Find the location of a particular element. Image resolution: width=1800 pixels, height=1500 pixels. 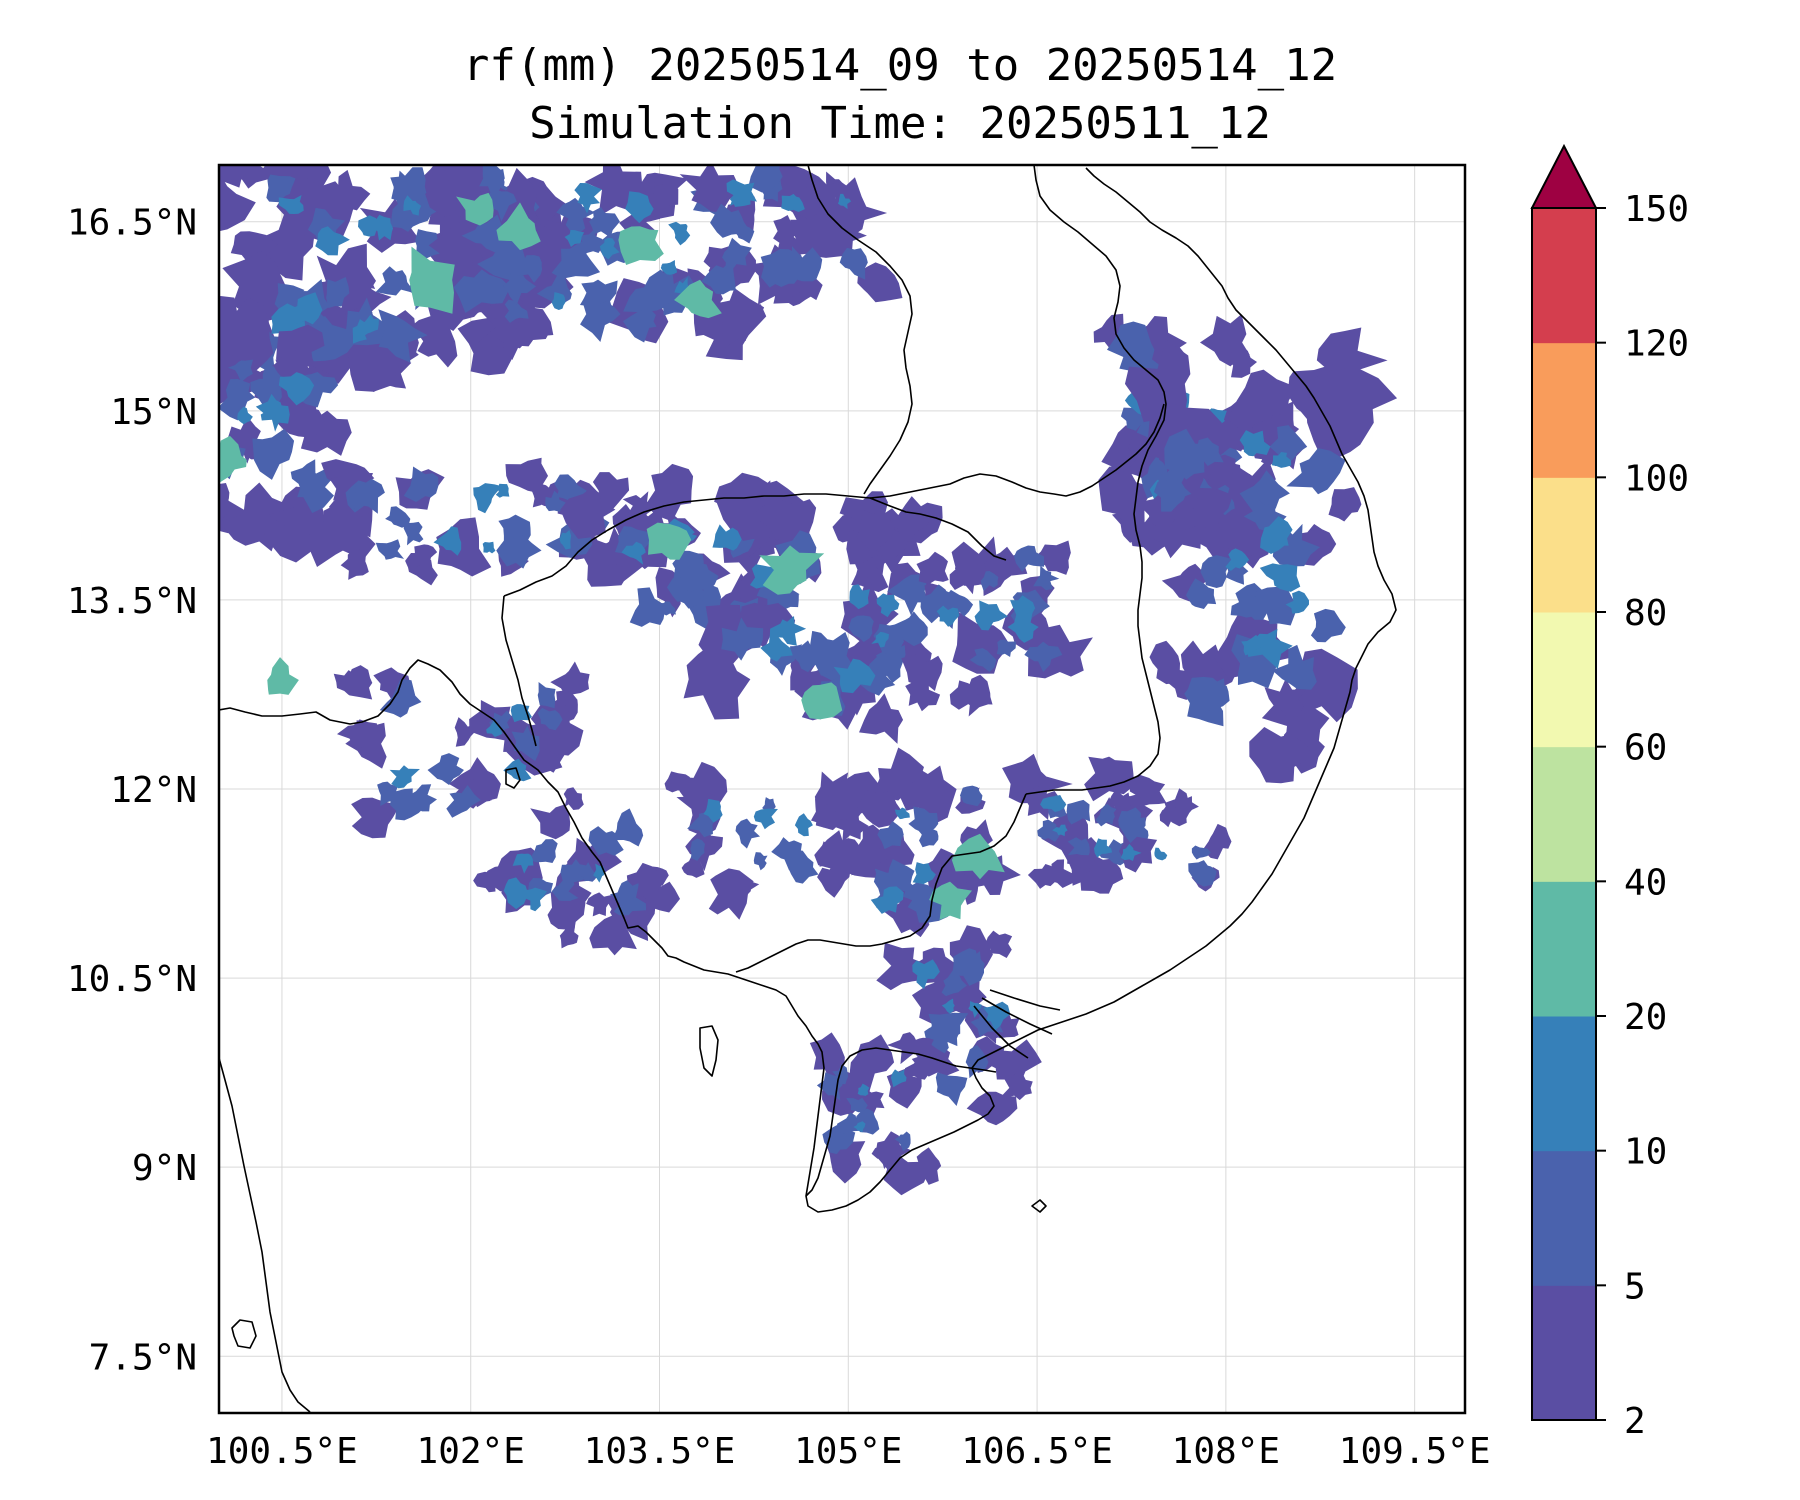

border-laos-cambodia is located at coordinates (1017, 451).